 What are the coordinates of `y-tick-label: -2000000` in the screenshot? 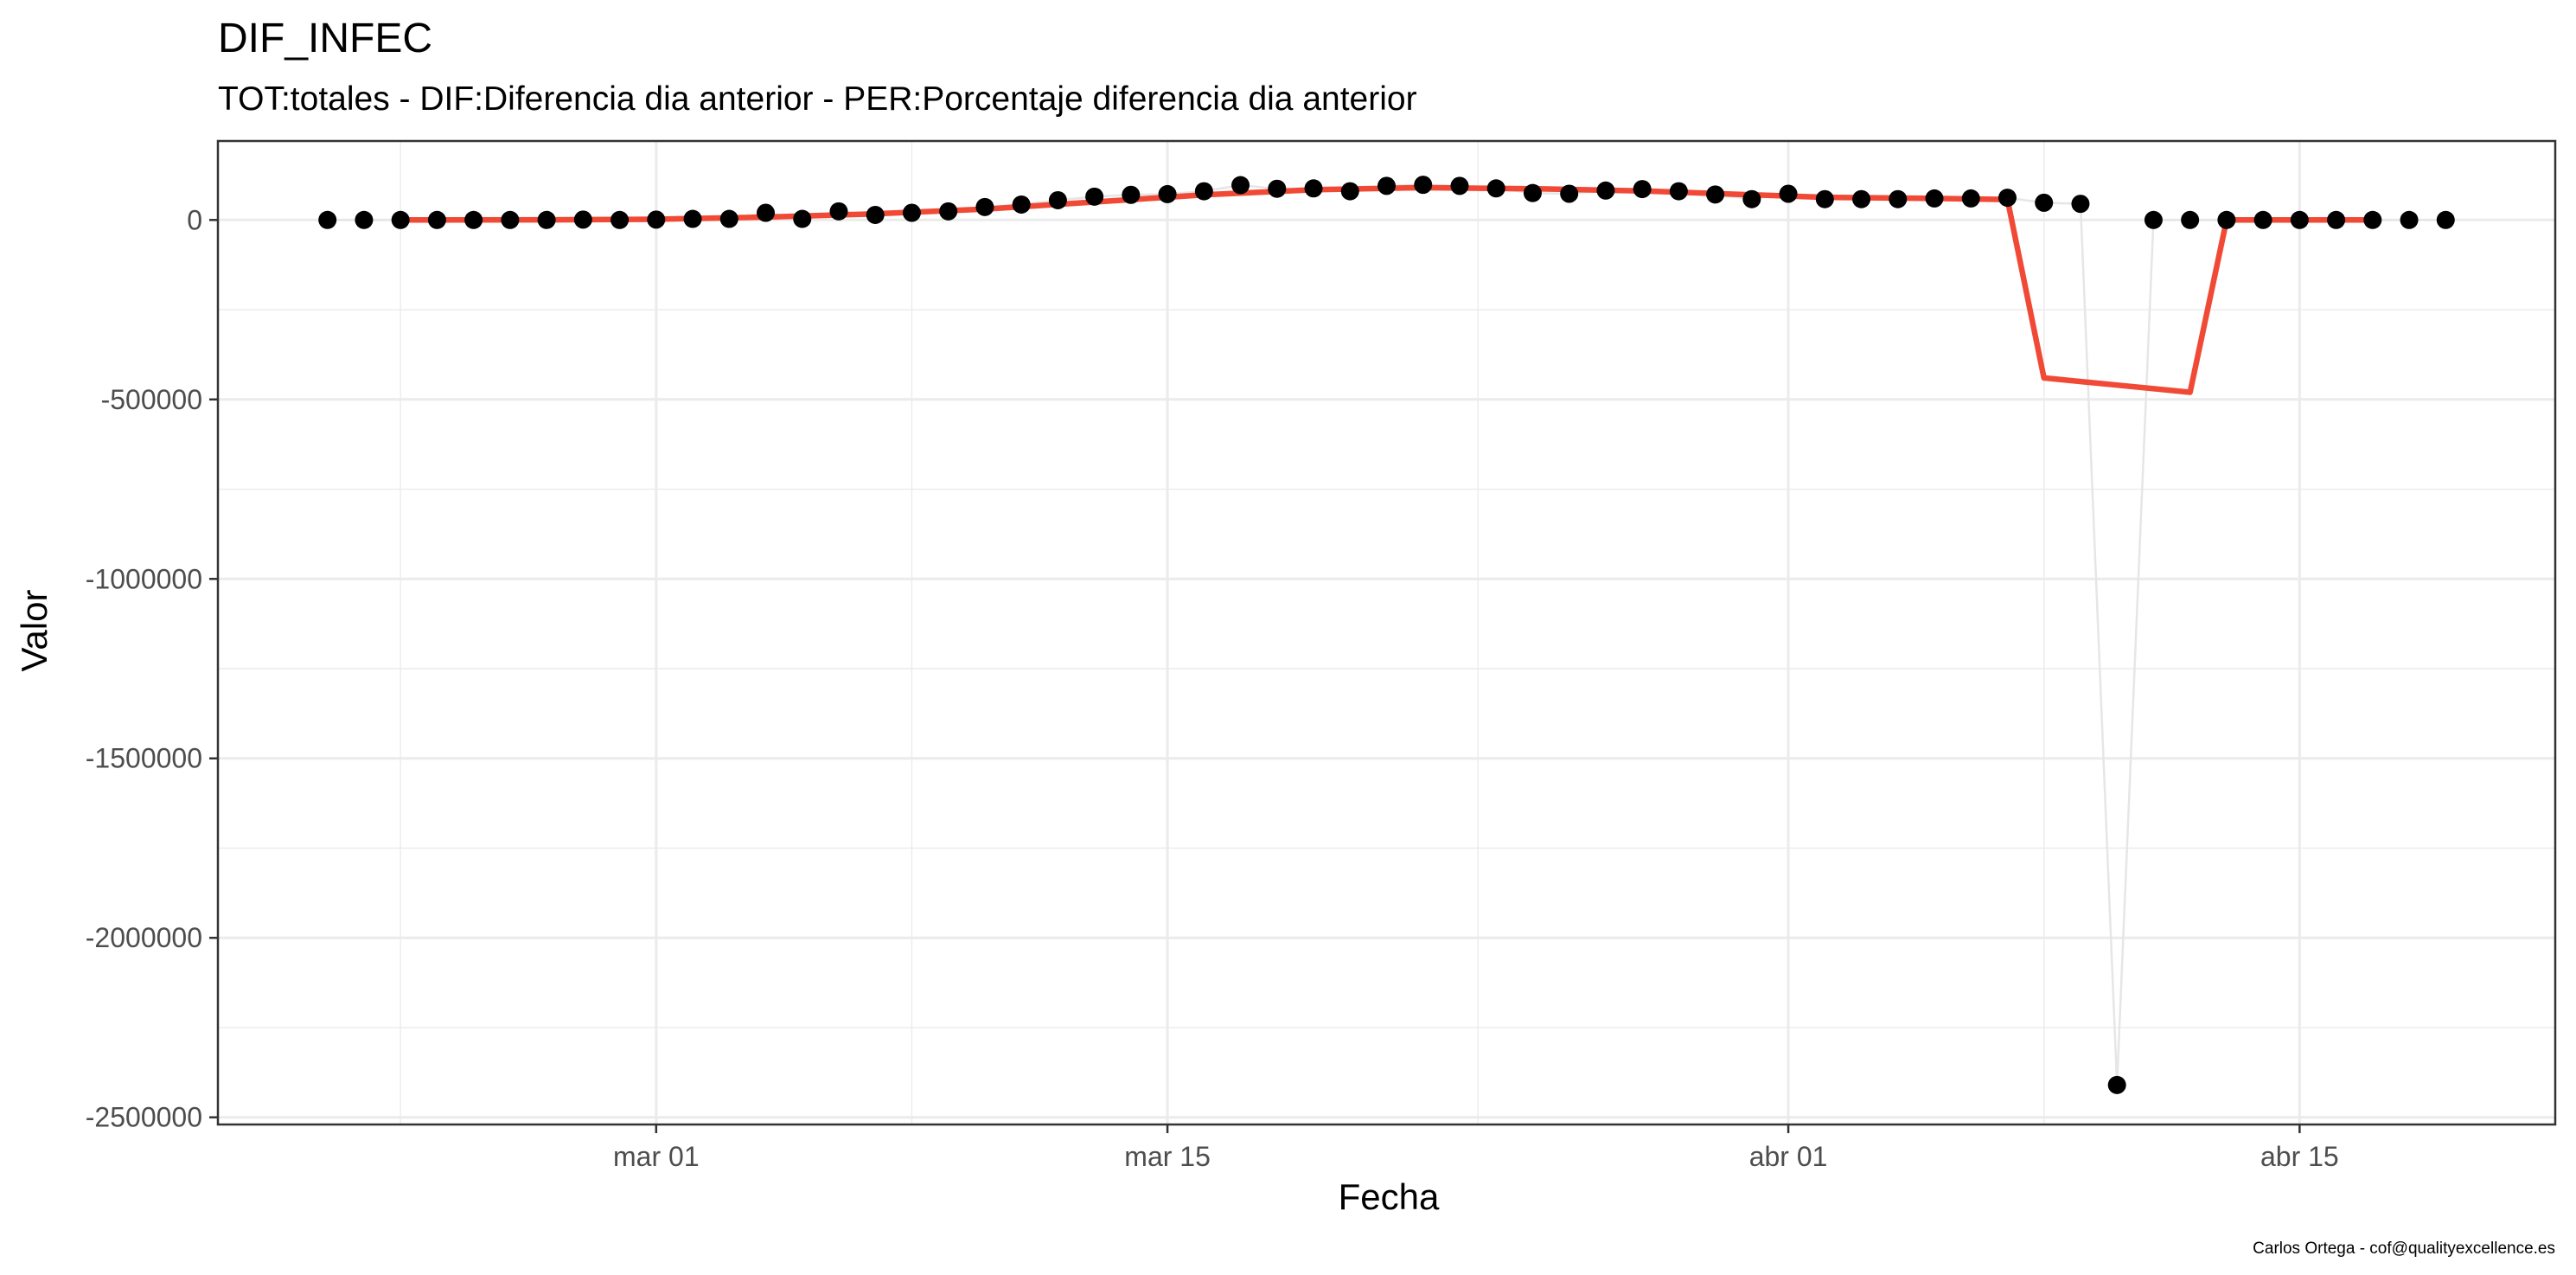 It's located at (144, 937).